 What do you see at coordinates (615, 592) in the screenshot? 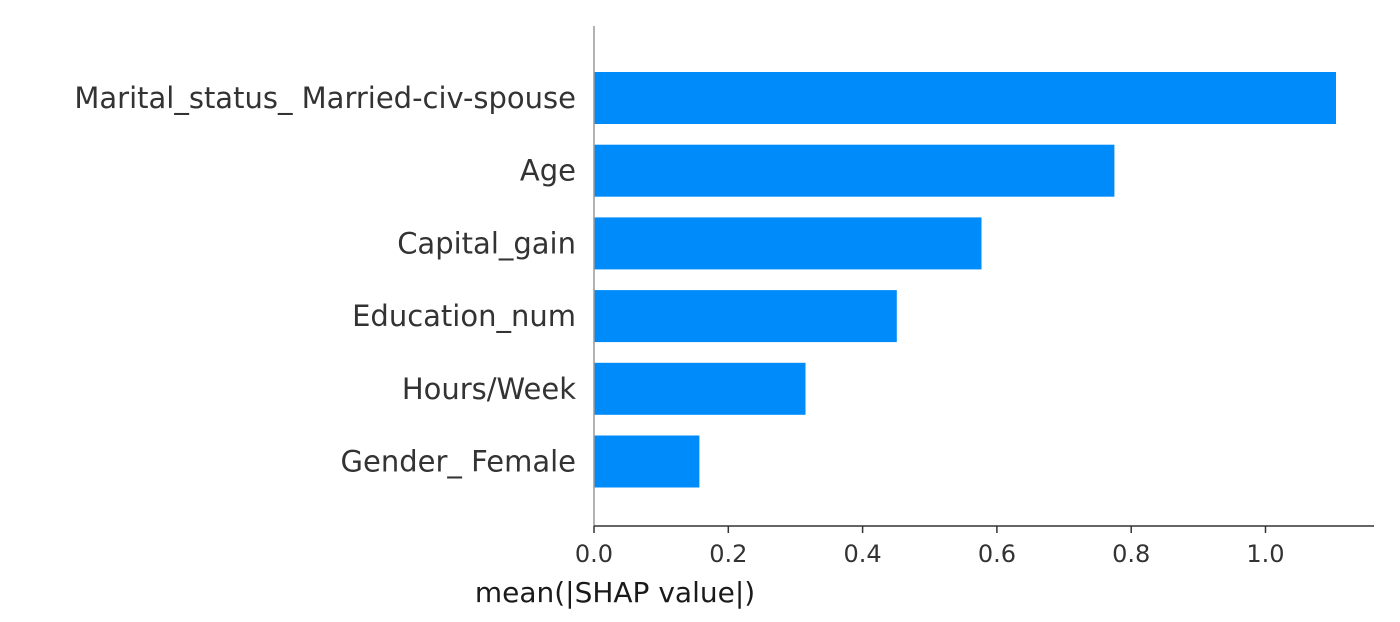
I see `x-axis-title: mean(|SHAP value|)` at bounding box center [615, 592].